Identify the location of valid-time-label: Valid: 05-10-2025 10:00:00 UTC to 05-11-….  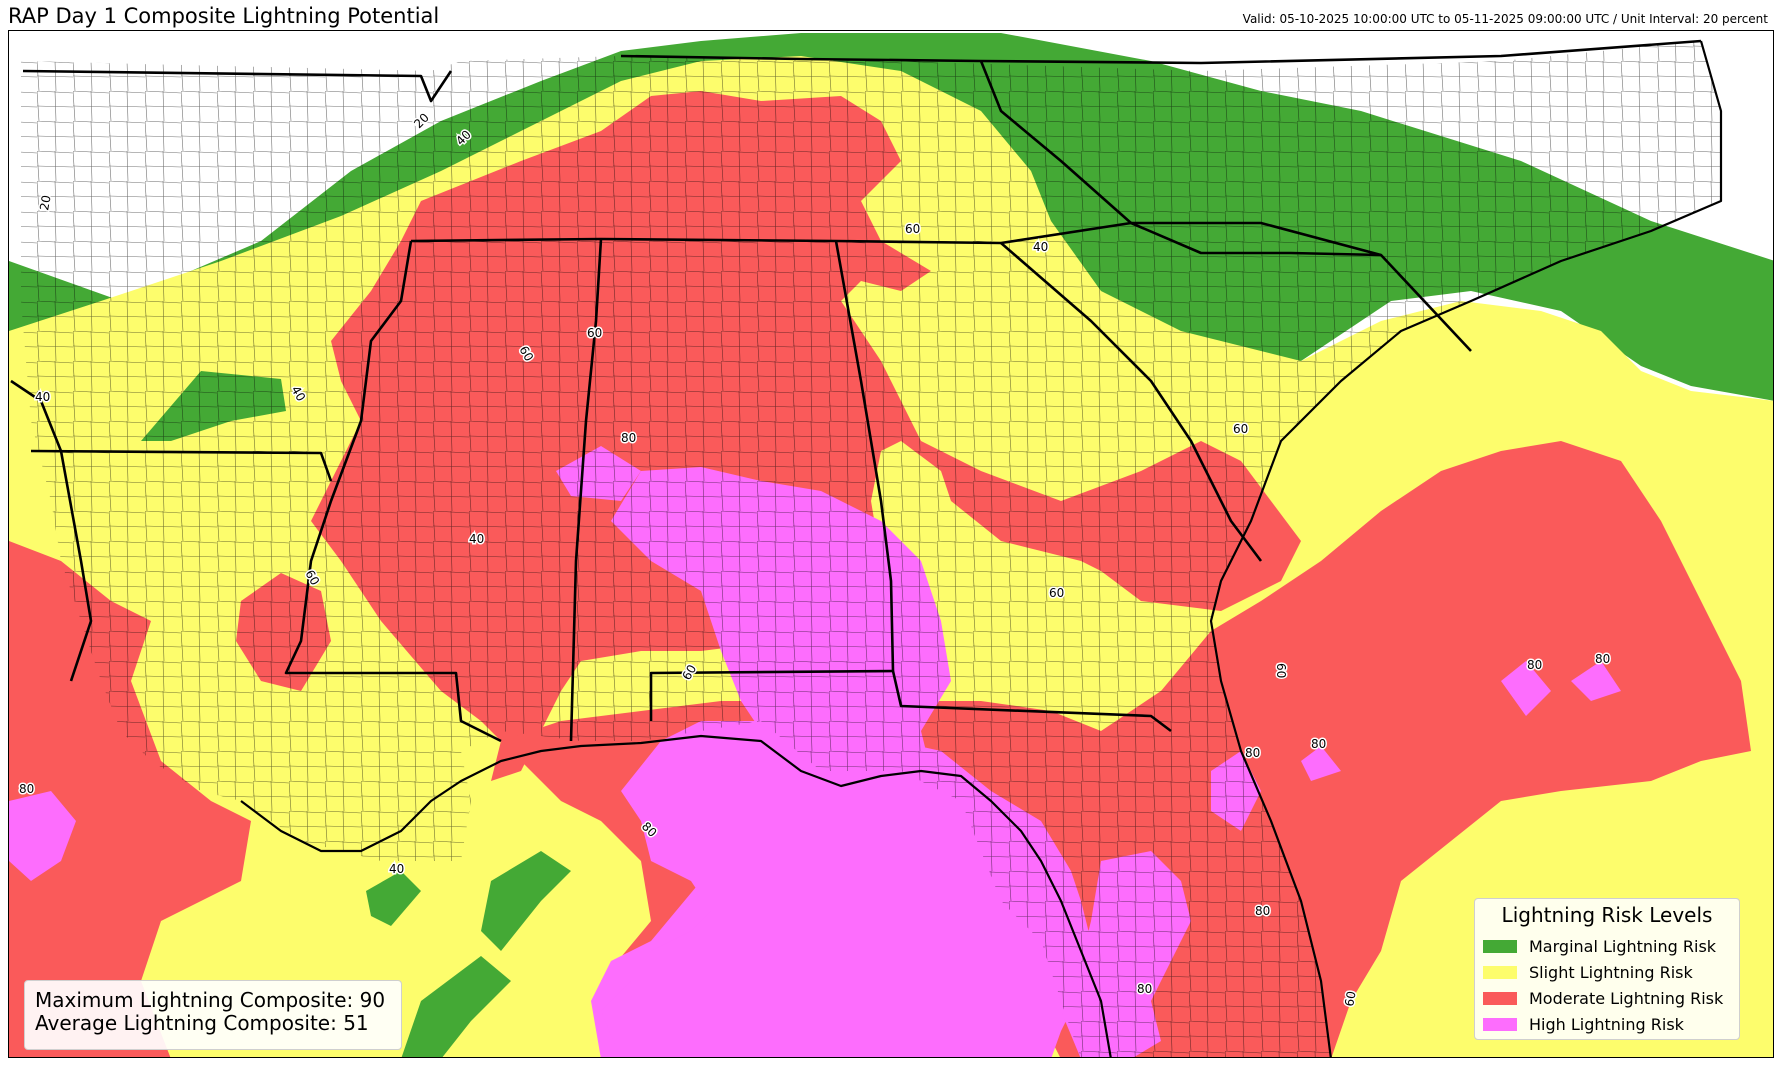
(1505, 19).